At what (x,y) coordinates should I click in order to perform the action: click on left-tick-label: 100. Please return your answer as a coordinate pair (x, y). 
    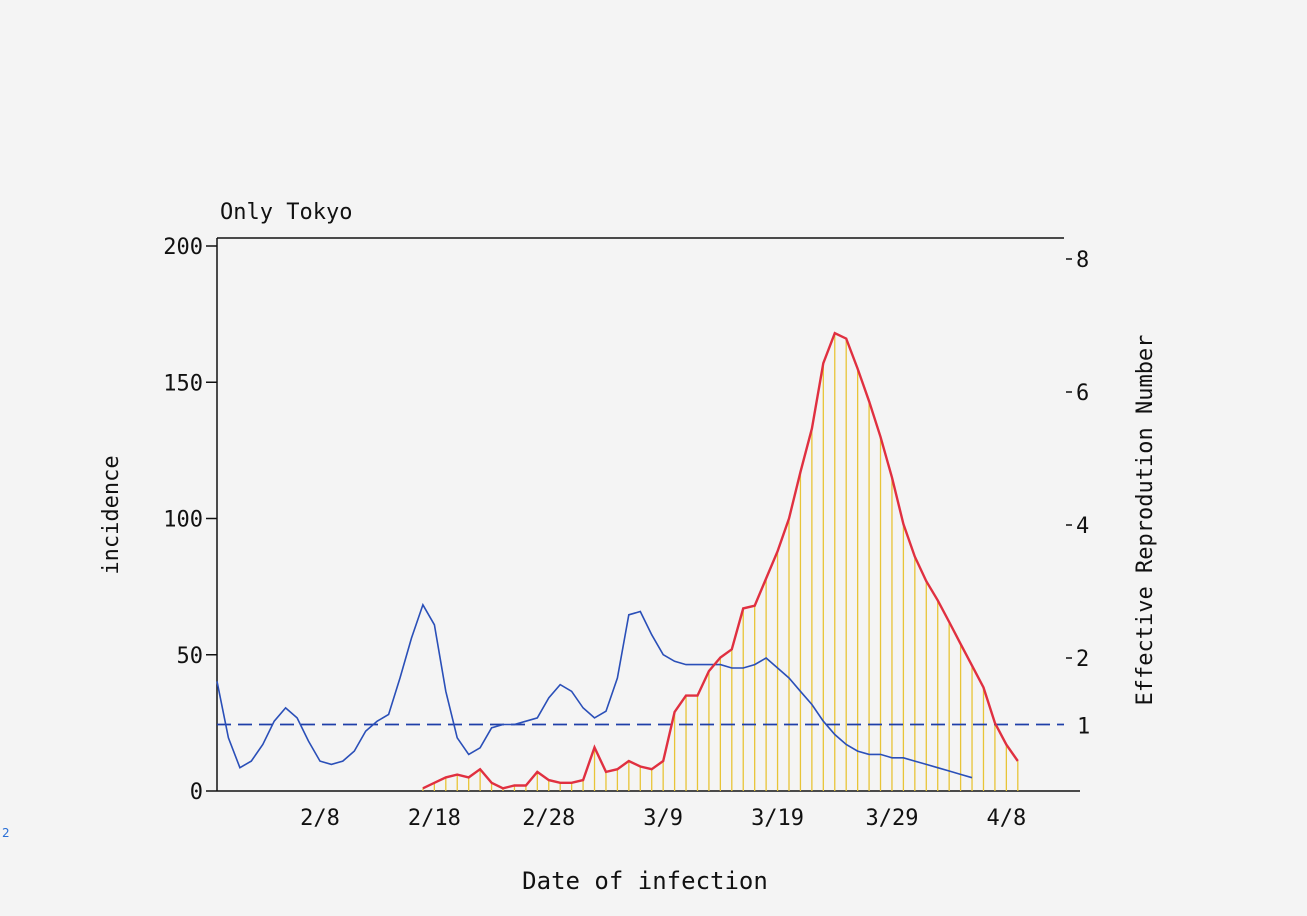
    Looking at the image, I should click on (183, 520).